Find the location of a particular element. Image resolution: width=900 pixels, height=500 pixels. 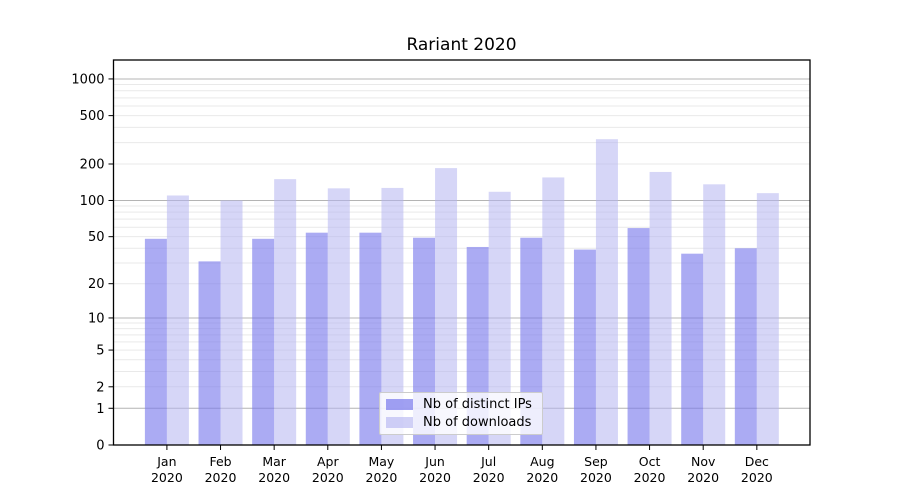

legend-item-downloads: Nb of downloads is located at coordinates (461, 422).